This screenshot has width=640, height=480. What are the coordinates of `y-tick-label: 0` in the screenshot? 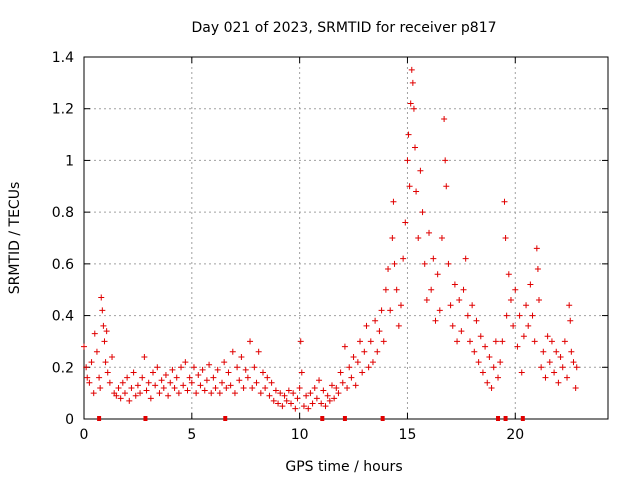 It's located at (69, 420).